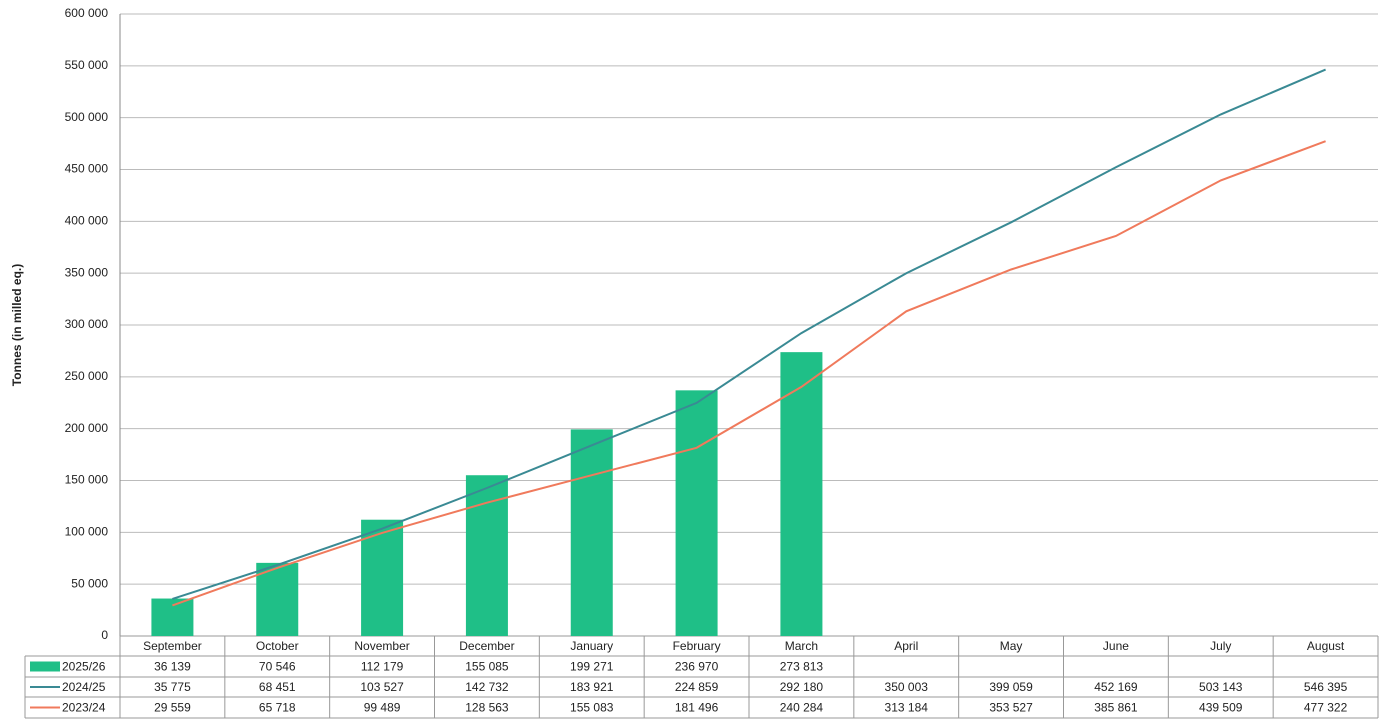 The image size is (1380, 722). I want to click on y-tick-label: 550 000, so click(87, 65).